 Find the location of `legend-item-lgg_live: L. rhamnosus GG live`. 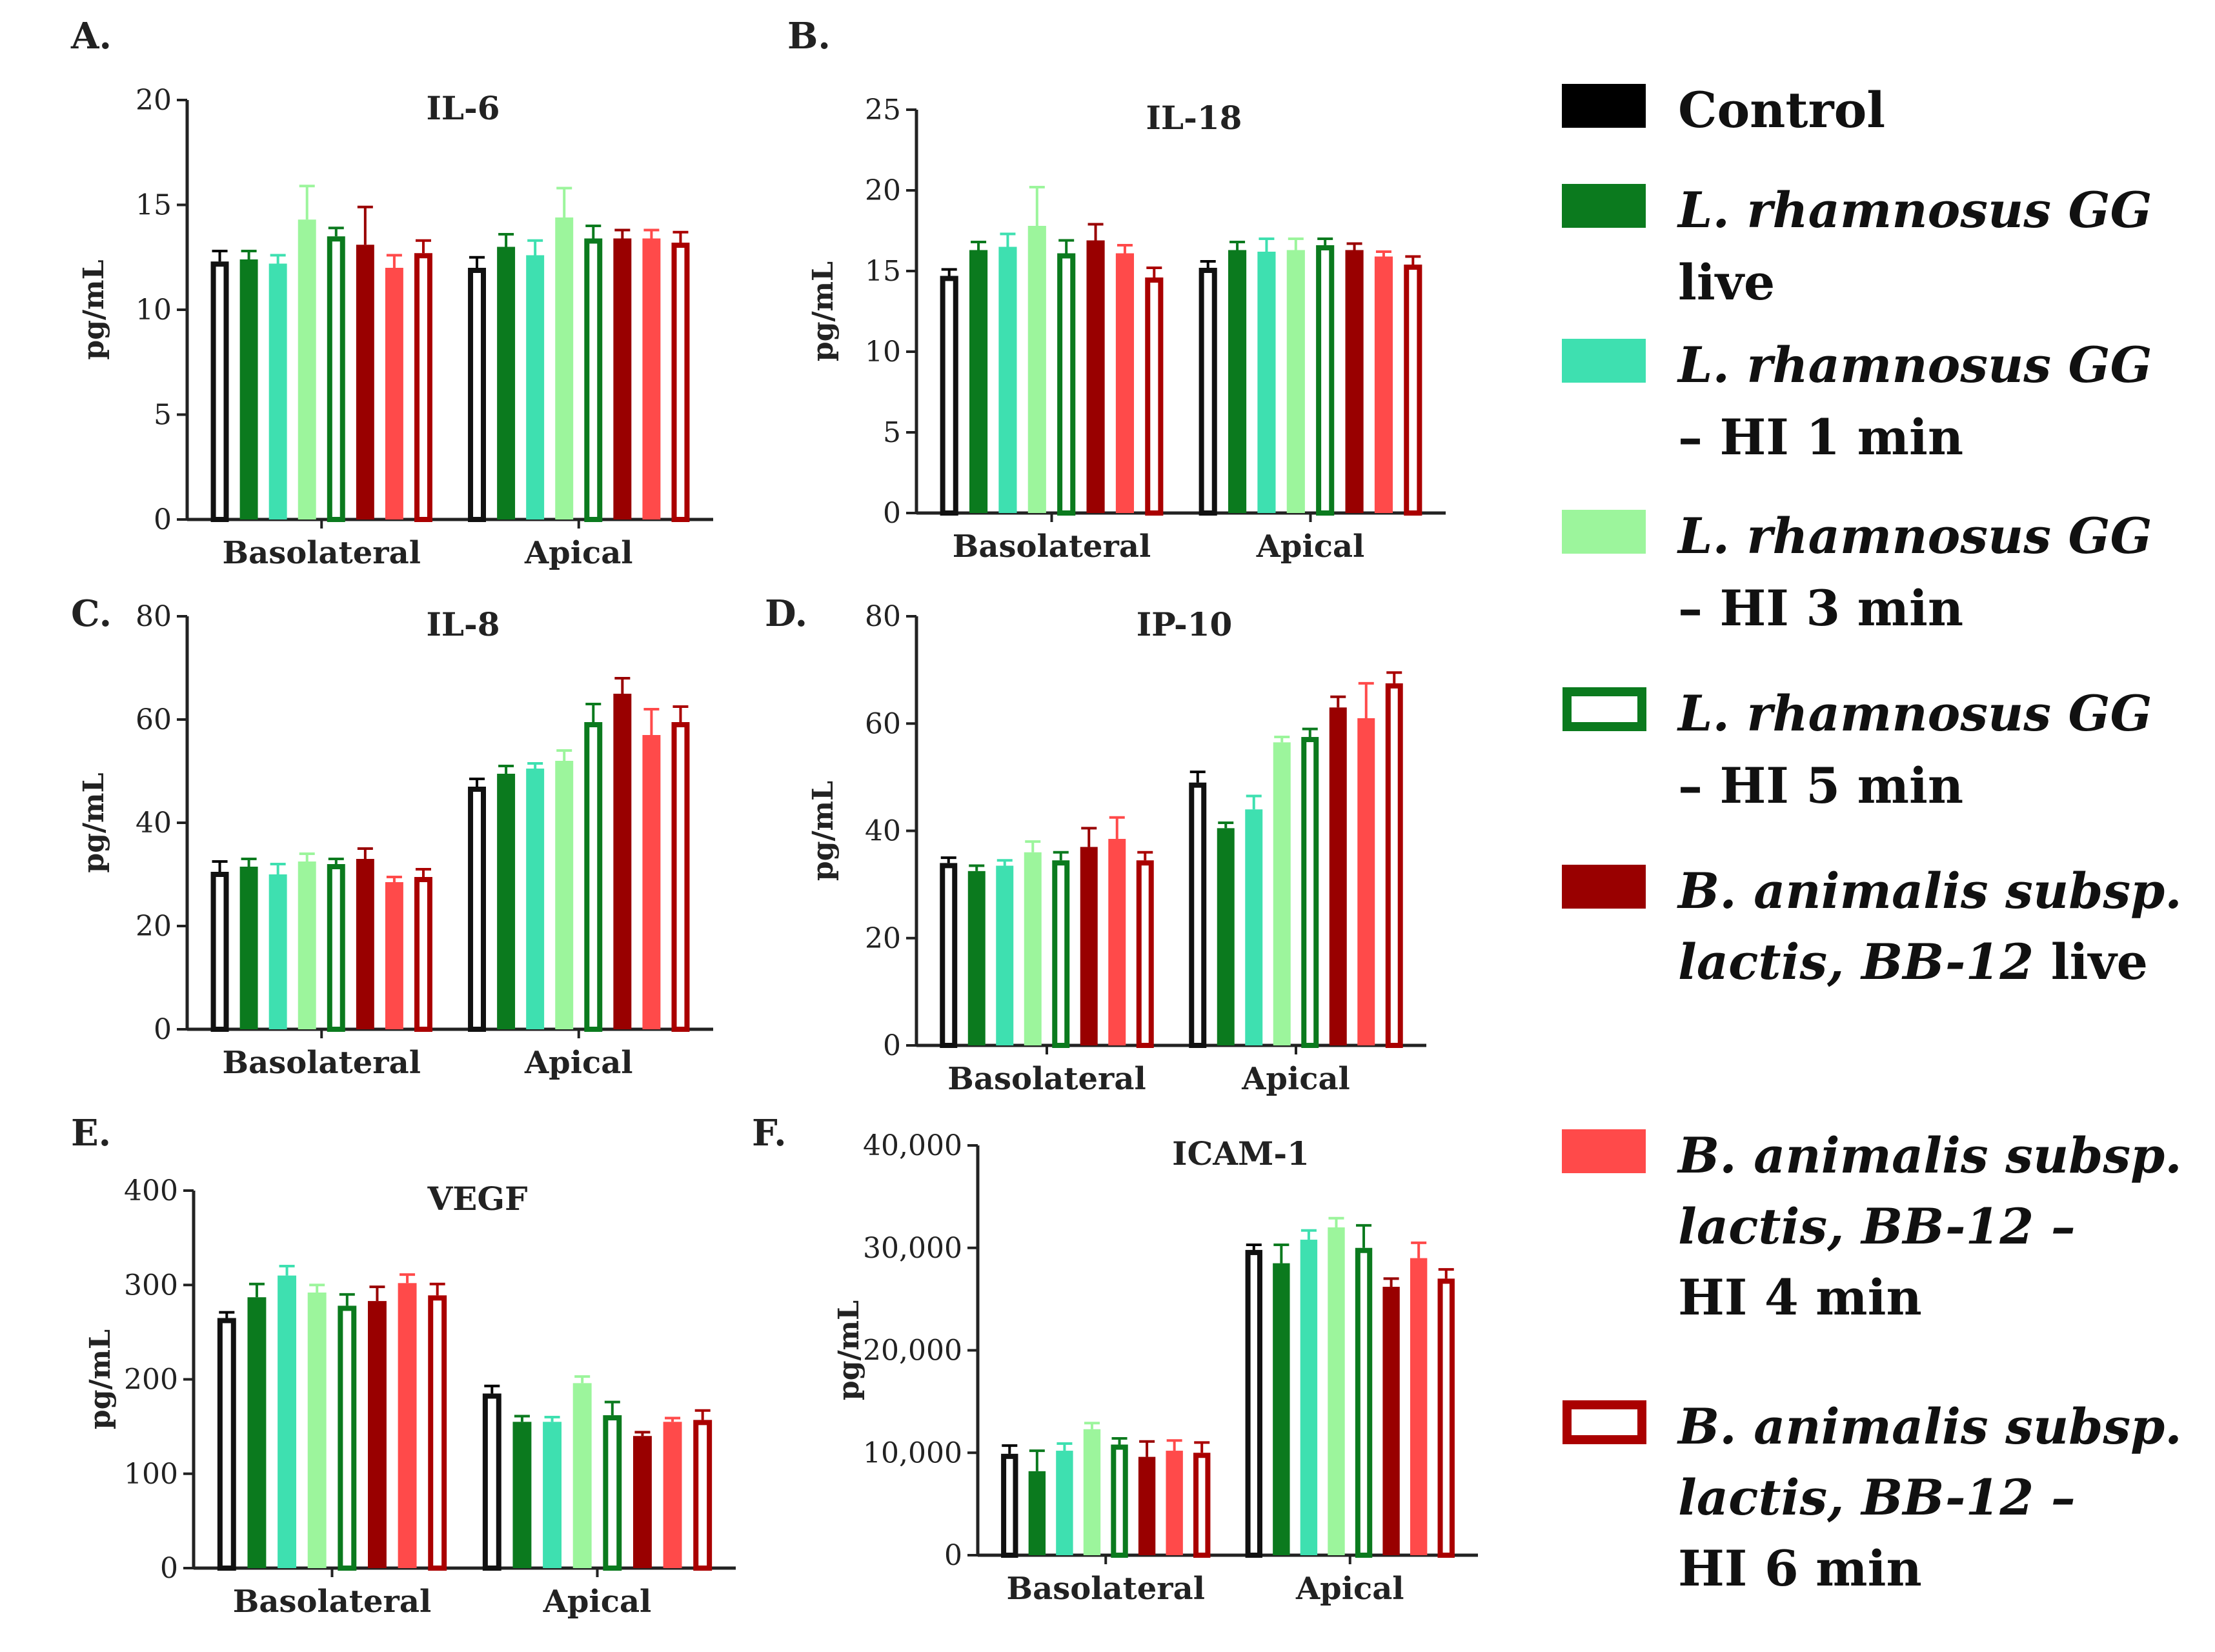

legend-item-lgg_live: L. rhamnosus GG live is located at coordinates (1857, 246).